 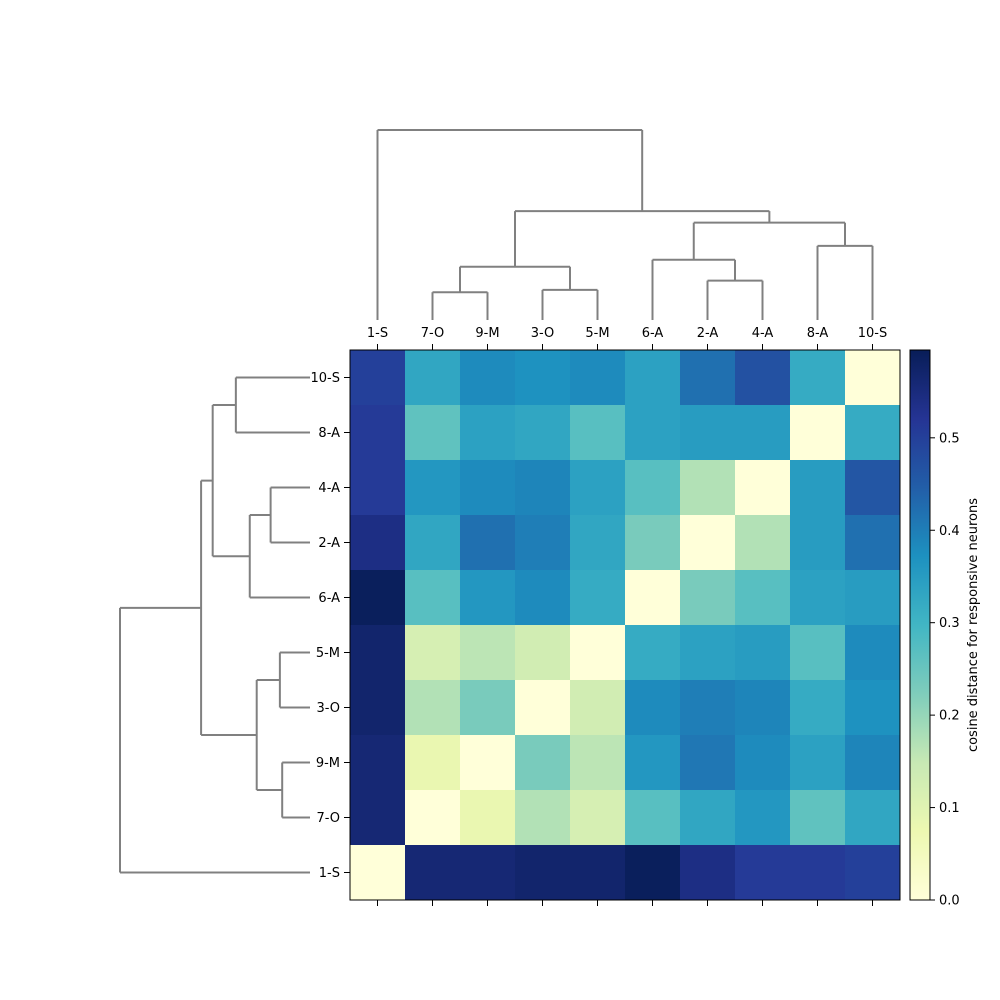 I want to click on column-label: 4-A, so click(x=763, y=333).